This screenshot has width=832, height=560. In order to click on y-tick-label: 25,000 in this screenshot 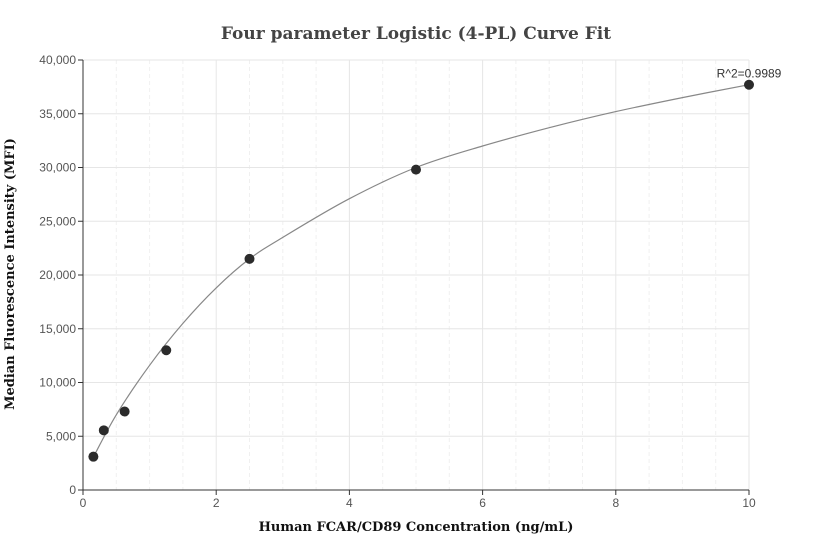, I will do `click(57, 221)`.